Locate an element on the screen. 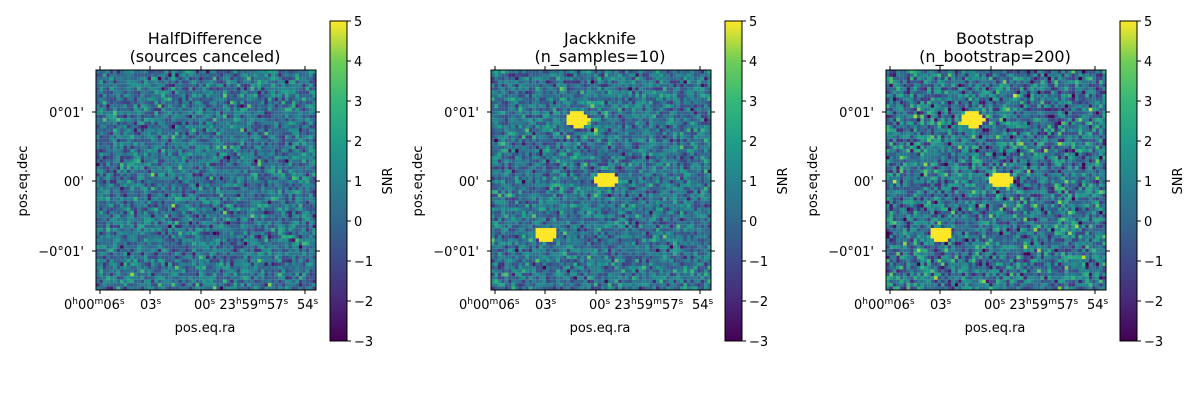  panel-title-line2: (sources canceled) is located at coordinates (205, 56).